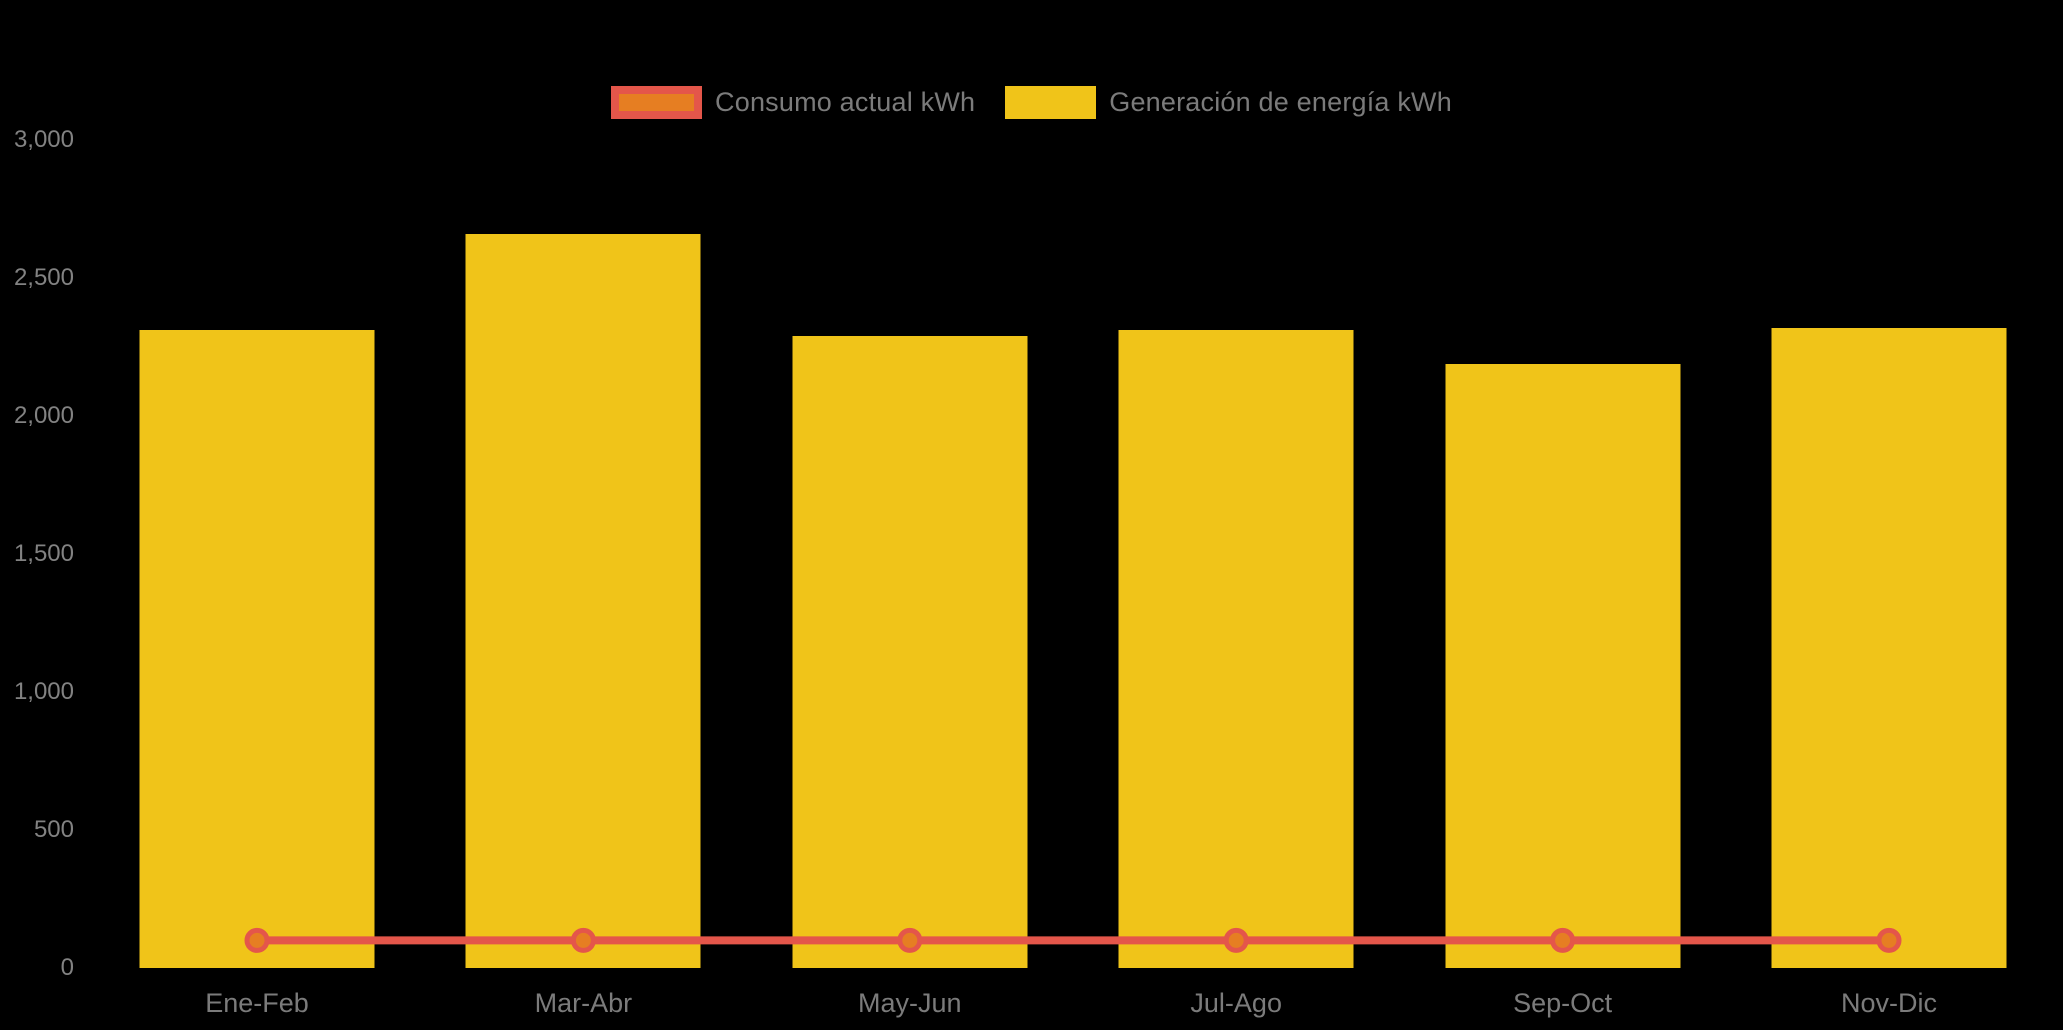  What do you see at coordinates (43, 139) in the screenshot?
I see `y-tick-label: 3,000` at bounding box center [43, 139].